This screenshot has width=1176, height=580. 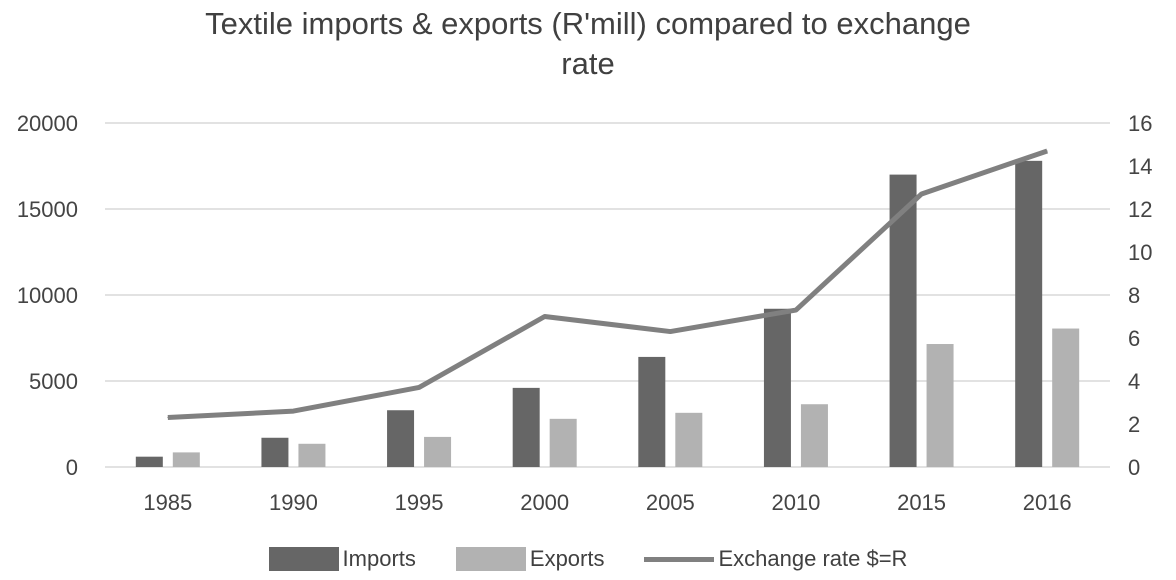 I want to click on x-tick-label: 1985, so click(x=167, y=502).